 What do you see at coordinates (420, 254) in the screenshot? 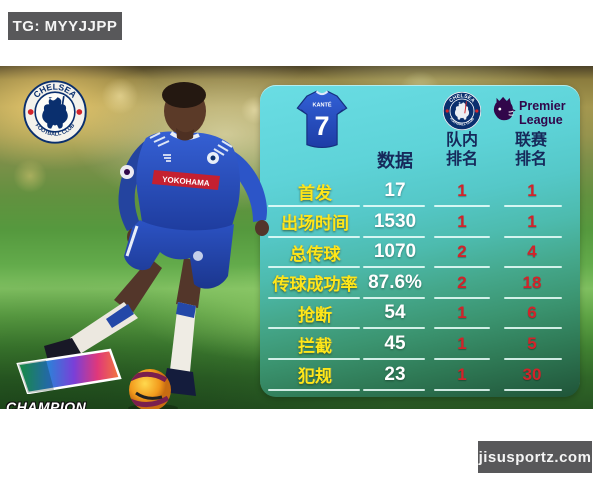
I see `stats-row: 总传球 1070 2 4` at bounding box center [420, 254].